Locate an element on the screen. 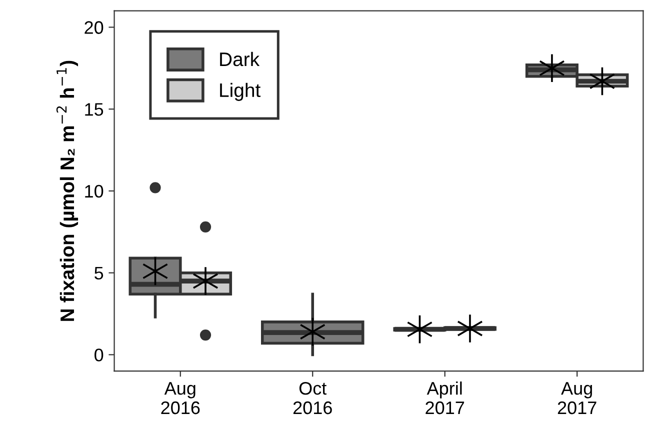 This screenshot has height=434, width=653. legend-label: Light is located at coordinates (240, 91).